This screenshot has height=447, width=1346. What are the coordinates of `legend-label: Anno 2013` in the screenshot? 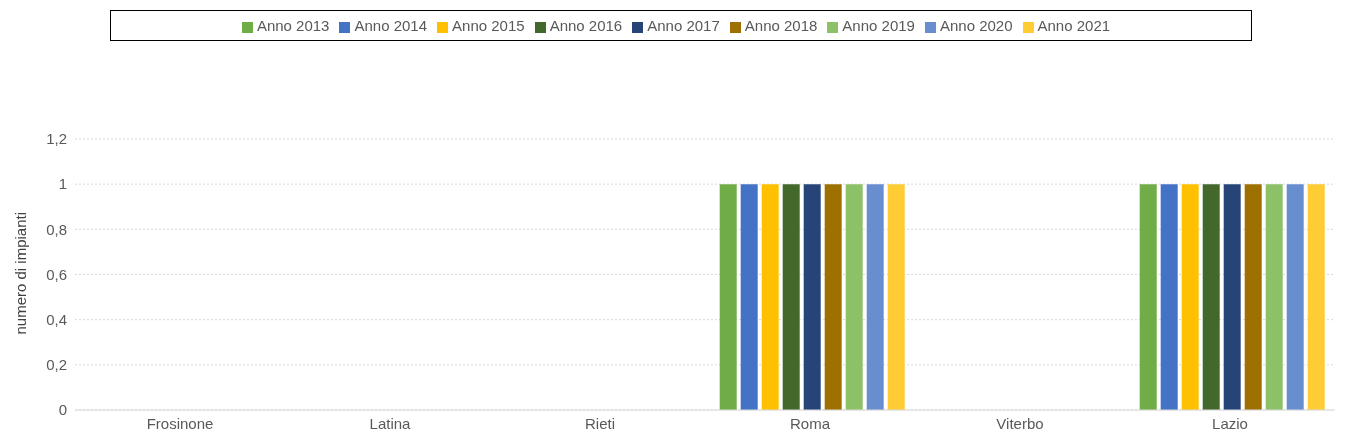 It's located at (293, 25).